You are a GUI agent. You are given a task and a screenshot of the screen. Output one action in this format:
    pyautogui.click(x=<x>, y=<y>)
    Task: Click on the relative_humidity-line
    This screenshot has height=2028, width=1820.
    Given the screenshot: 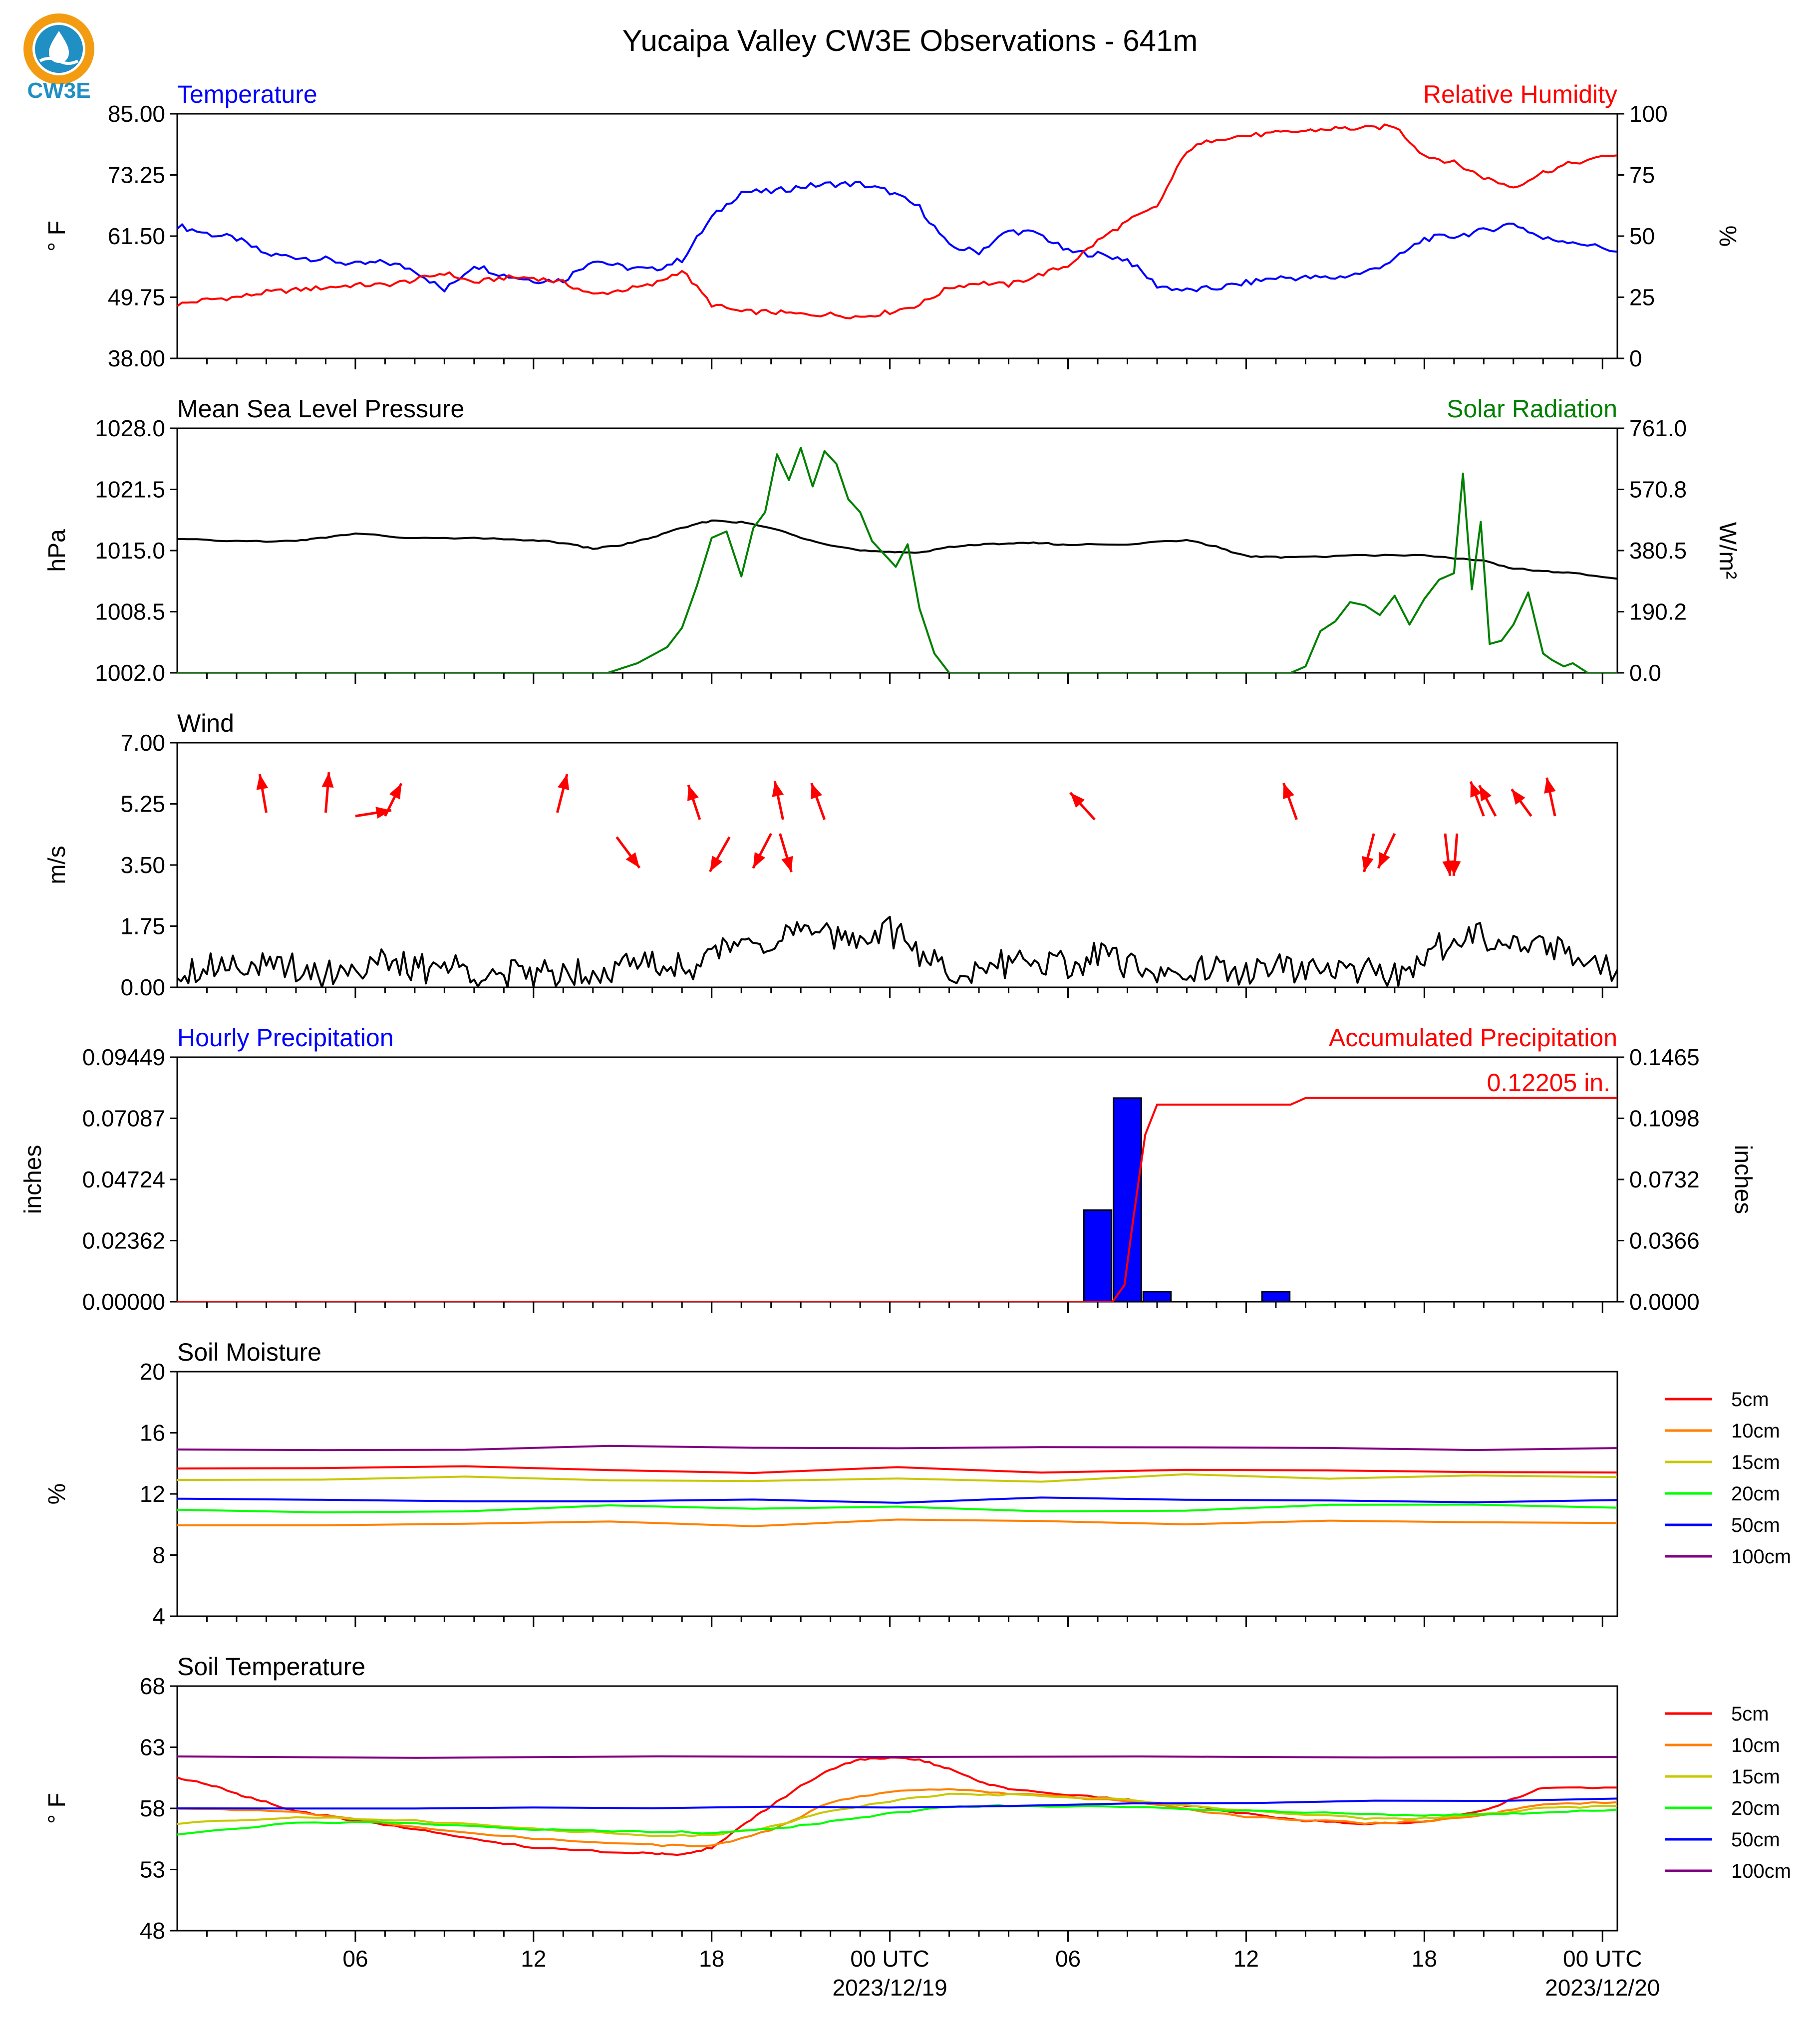 What is the action you would take?
    pyautogui.click(x=897, y=221)
    